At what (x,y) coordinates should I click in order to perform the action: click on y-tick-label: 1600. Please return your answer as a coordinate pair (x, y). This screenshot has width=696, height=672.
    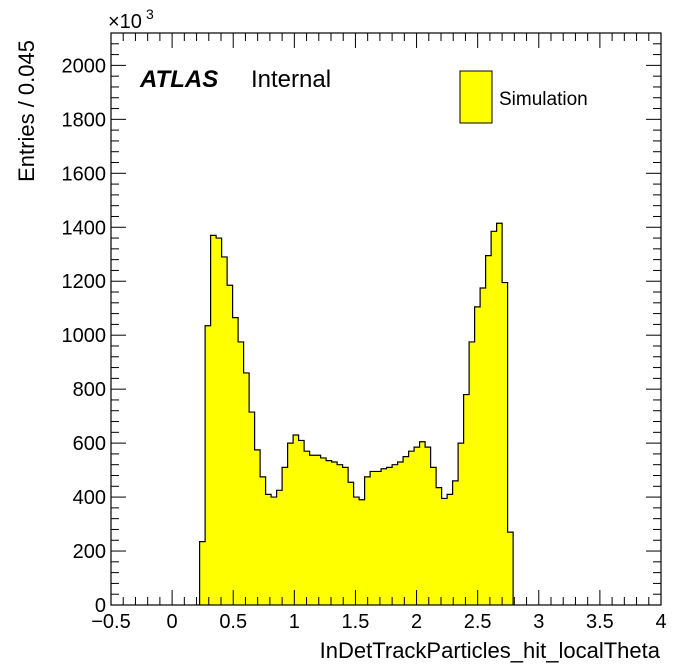
    Looking at the image, I should click on (84, 174).